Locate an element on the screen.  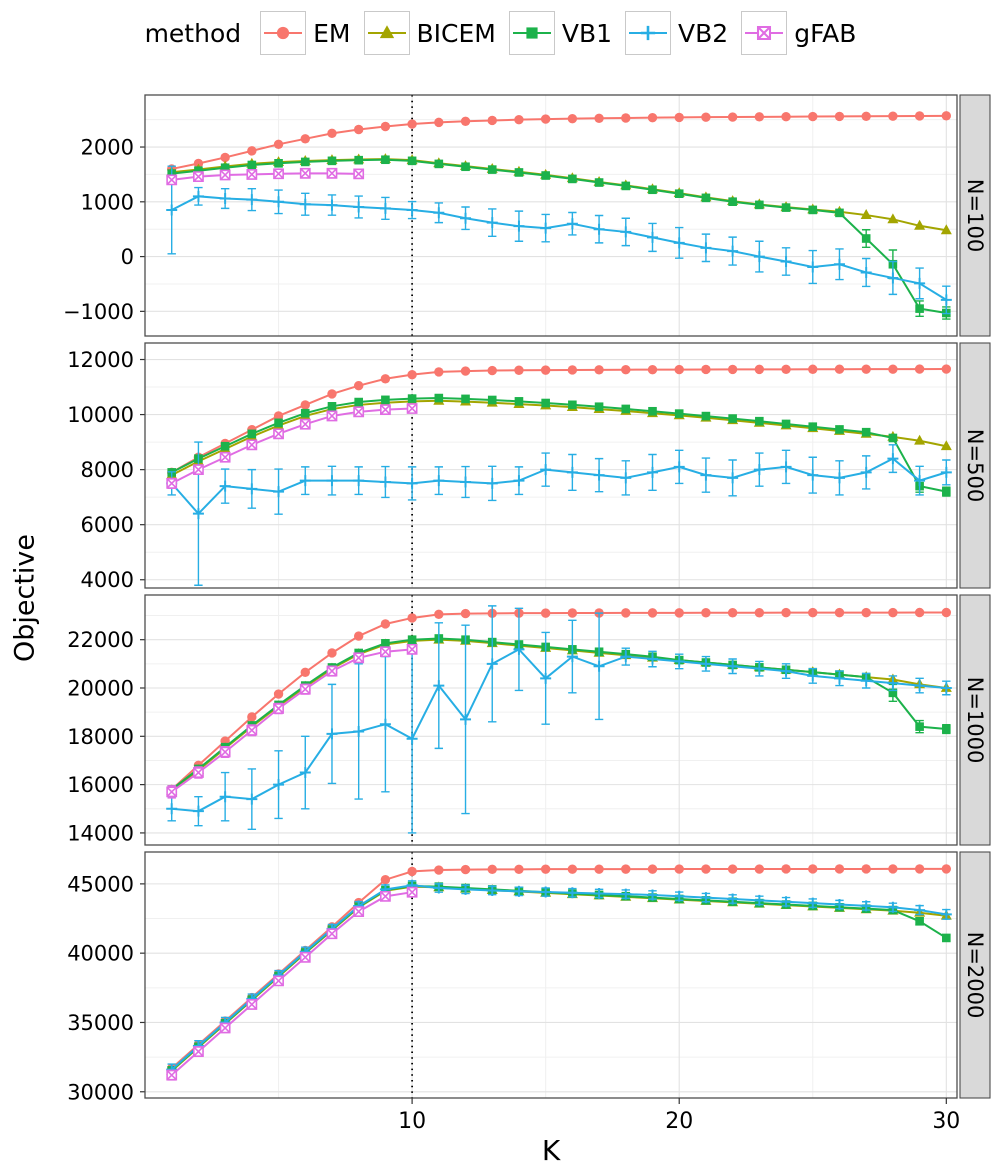
series-vb1-N=100 is located at coordinates (559, 237).